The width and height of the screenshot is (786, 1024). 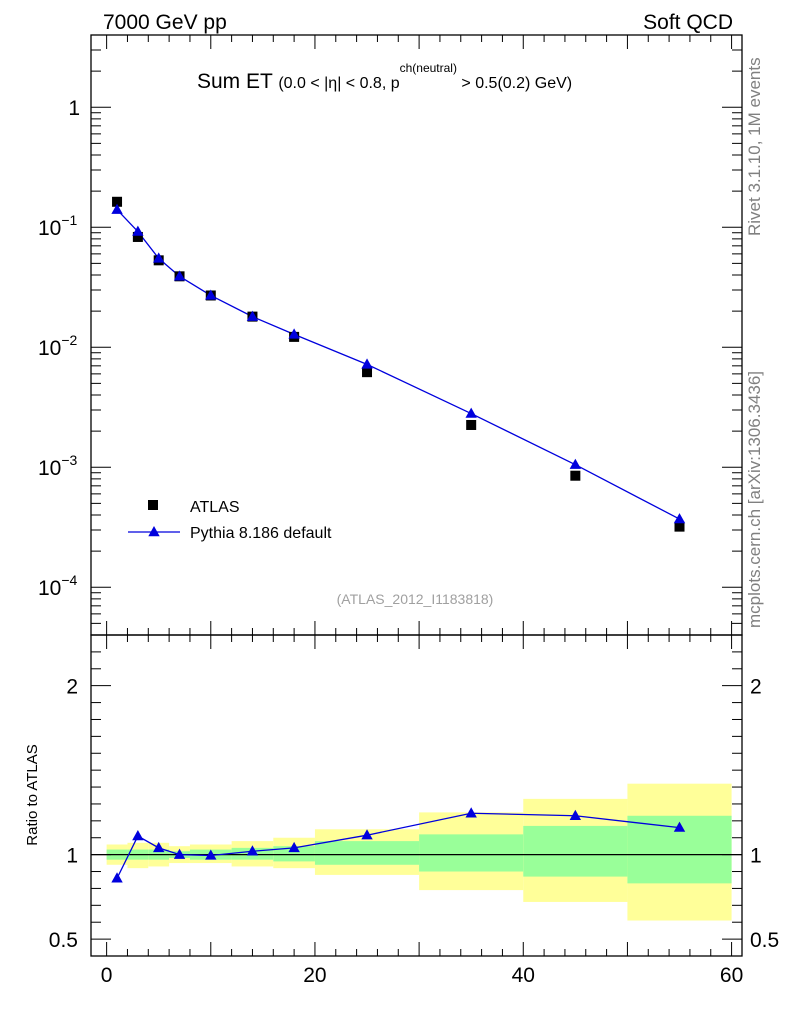 I want to click on ratio-y-axis-label: Ratio to ATLAS, so click(x=32, y=794).